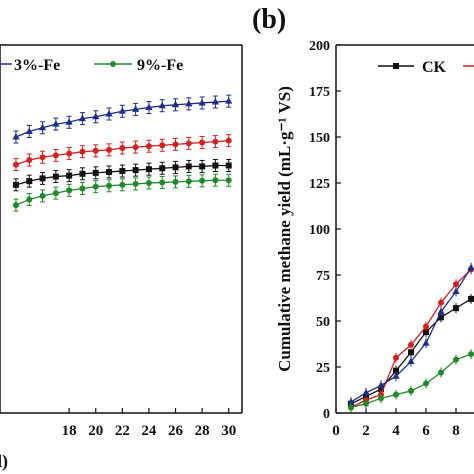 This screenshot has width=474, height=474. What do you see at coordinates (4, 461) in the screenshot?
I see `left-x-label: (d)` at bounding box center [4, 461].